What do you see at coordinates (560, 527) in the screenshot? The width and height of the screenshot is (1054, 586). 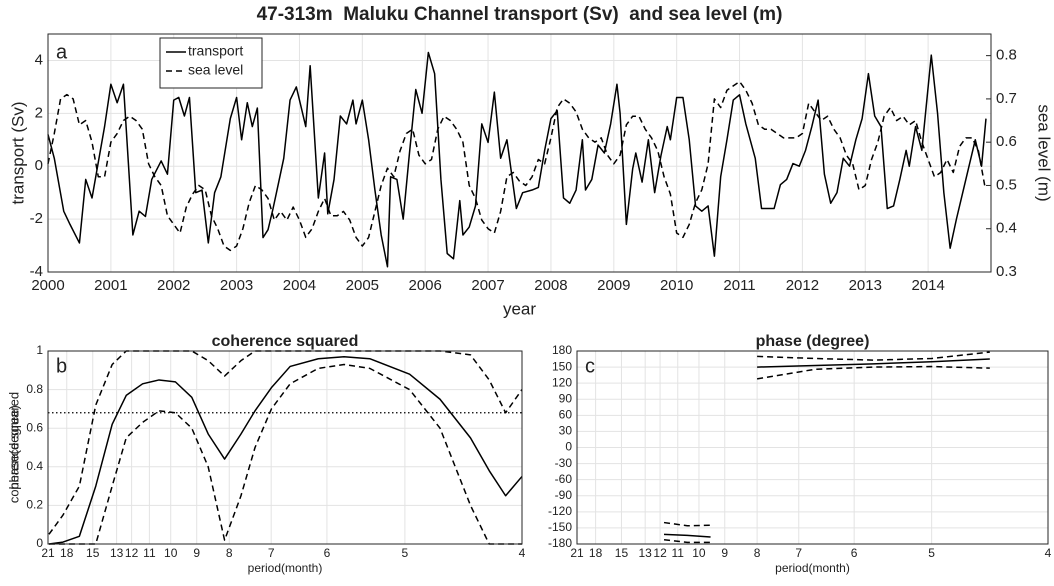 I see `y-tick-label: -150` at bounding box center [560, 527].